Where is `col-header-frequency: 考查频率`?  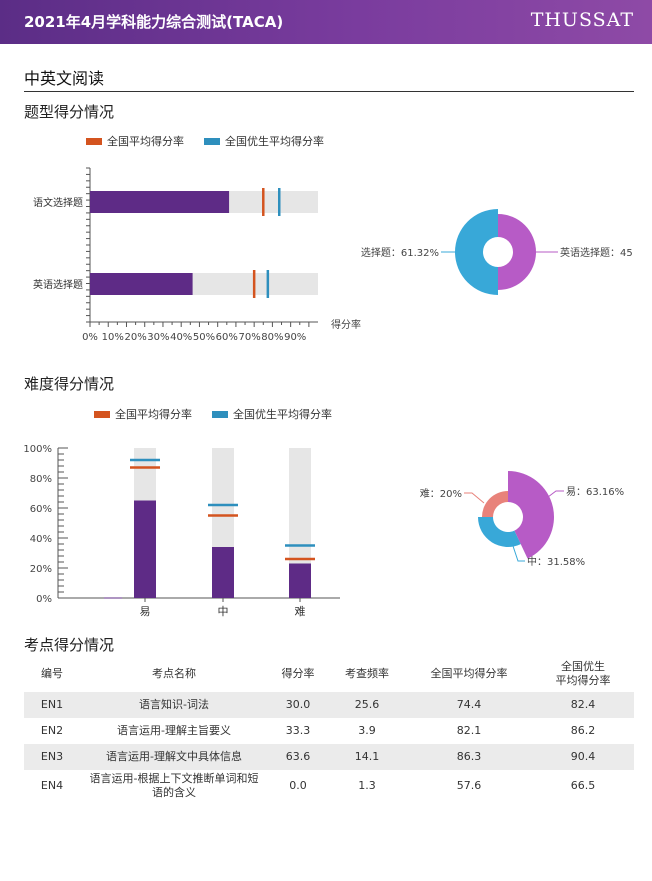
col-header-frequency: 考查频率 is located at coordinates (367, 673).